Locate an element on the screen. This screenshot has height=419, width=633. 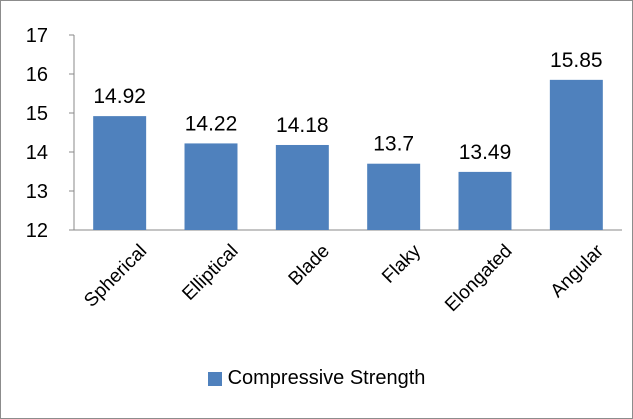
category-label: Elliptical is located at coordinates (210, 273).